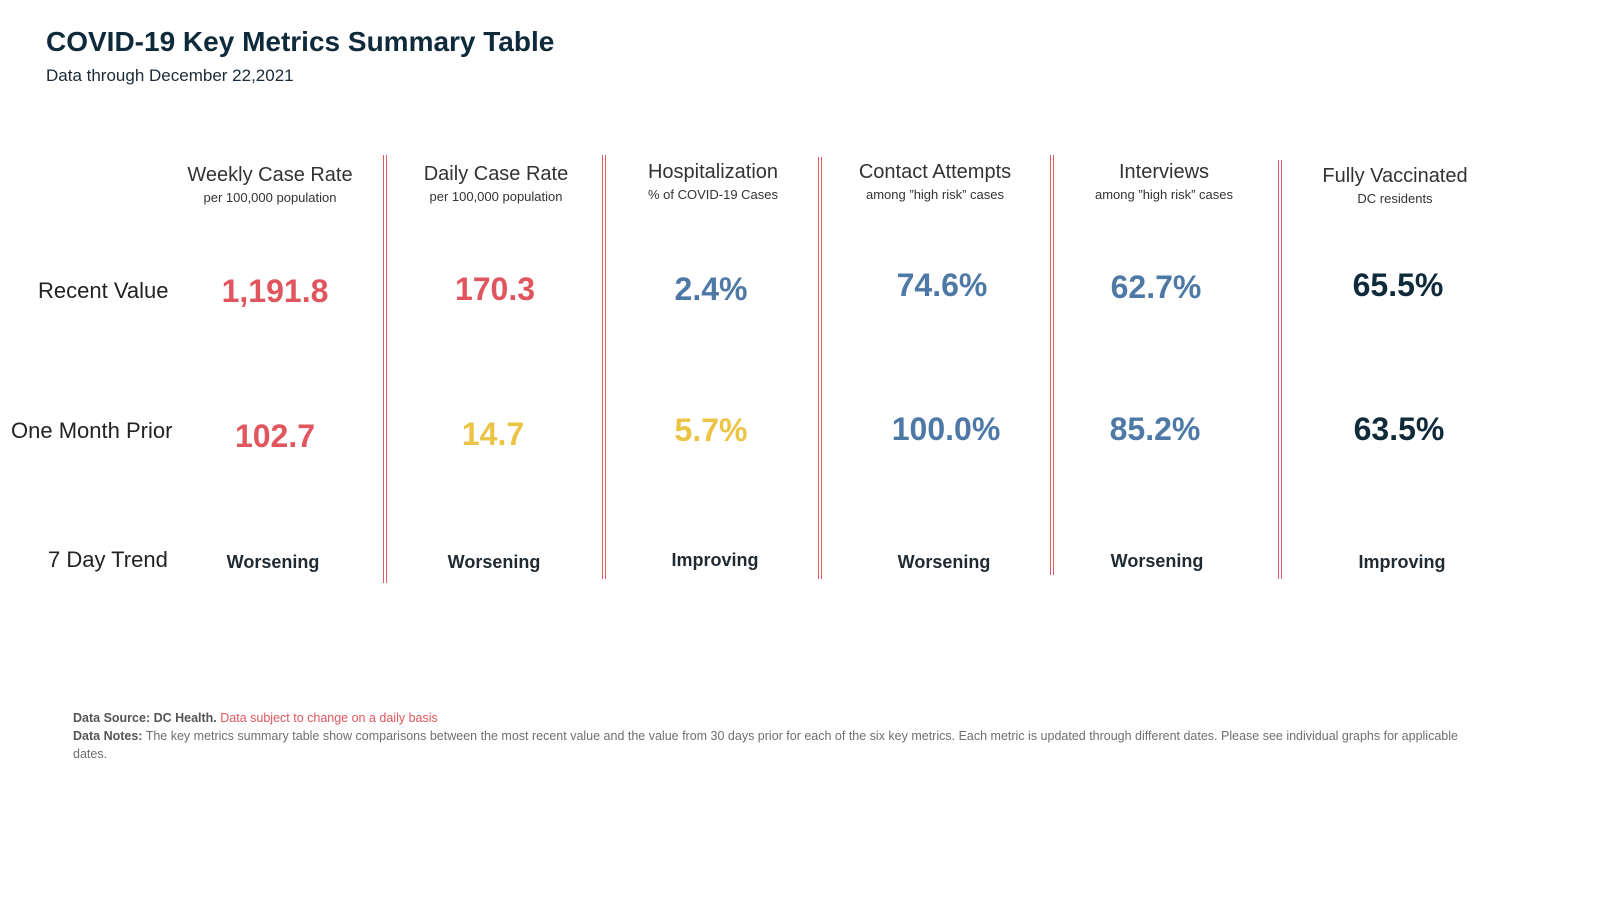 Image resolution: width=1600 pixels, height=900 pixels. I want to click on contact-attempts-trend: Worsening, so click(944, 562).